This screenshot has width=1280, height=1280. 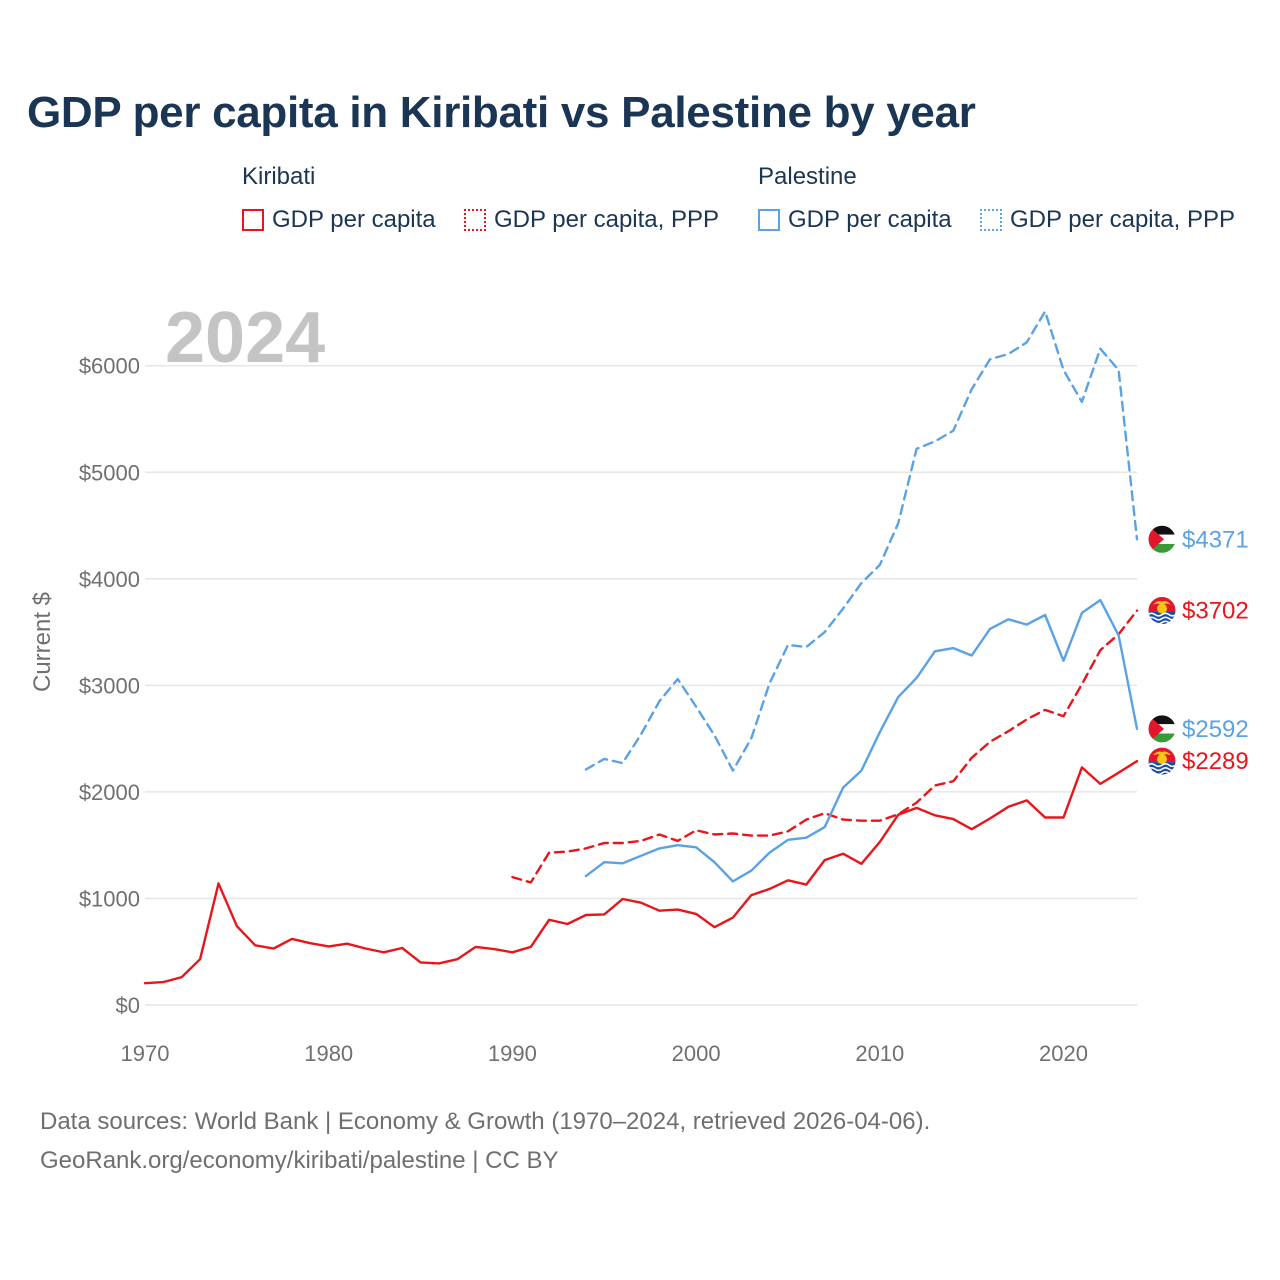 I want to click on legend-palestine-title: Palestine, so click(x=807, y=176).